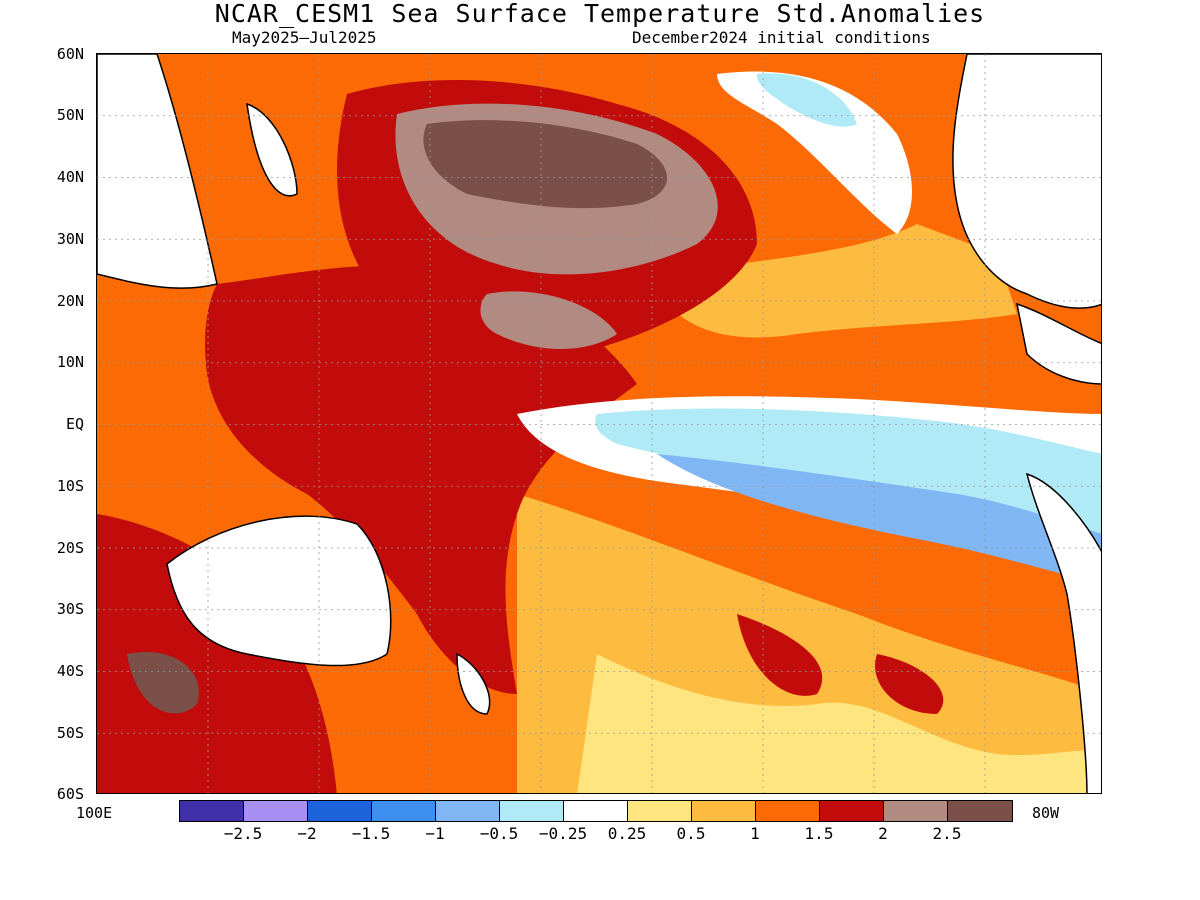 The image size is (1200, 900). I want to click on lat-label: 10S, so click(70, 486).